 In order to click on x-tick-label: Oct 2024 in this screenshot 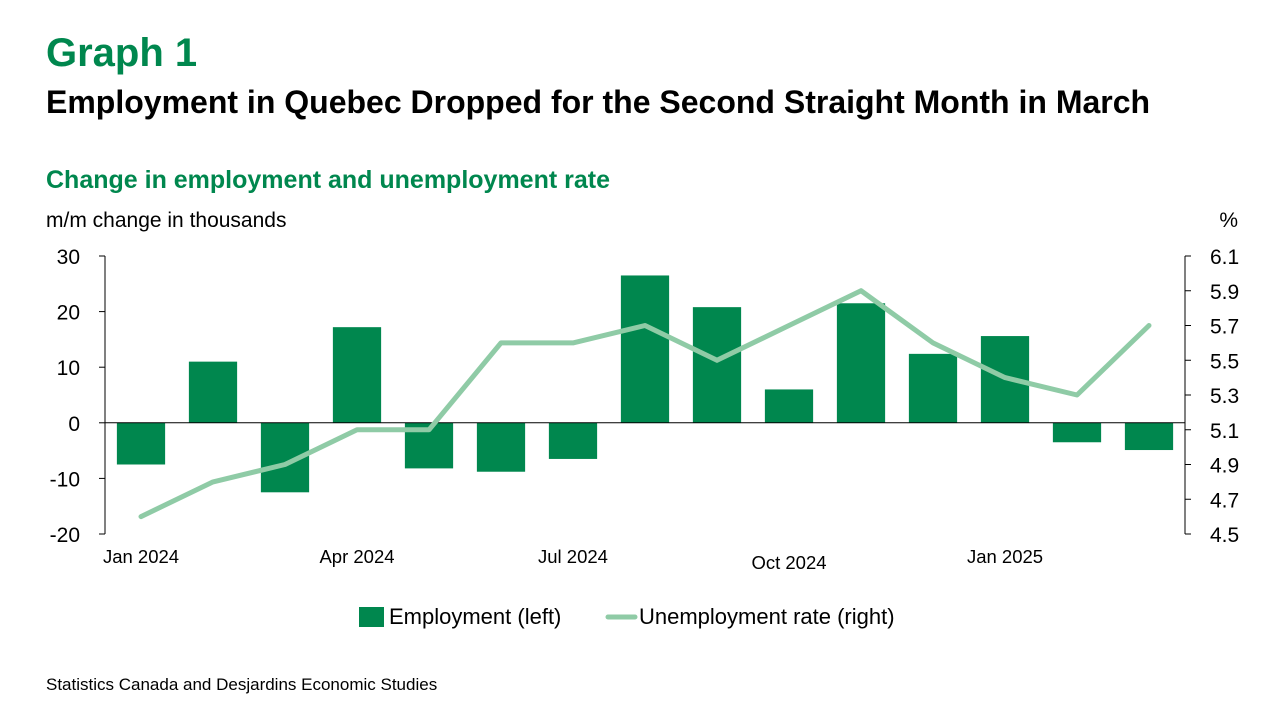, I will do `click(788, 562)`.